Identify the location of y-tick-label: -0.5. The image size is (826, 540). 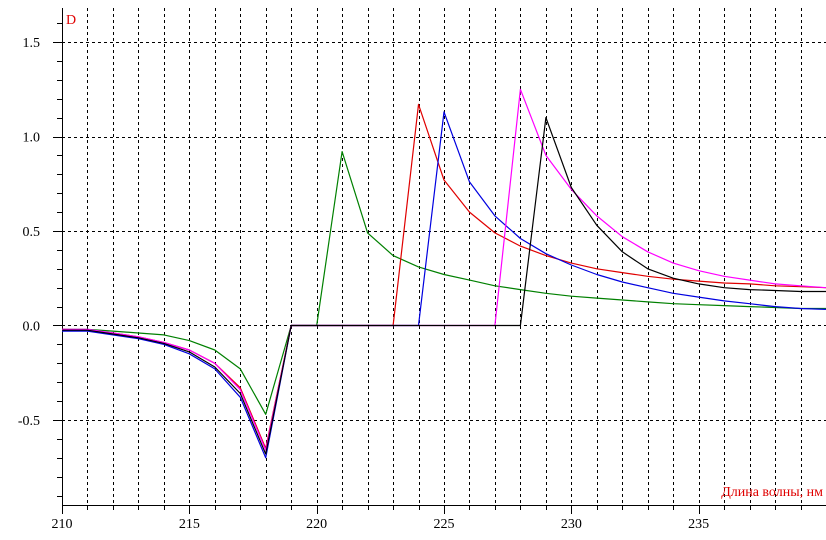
(29, 421).